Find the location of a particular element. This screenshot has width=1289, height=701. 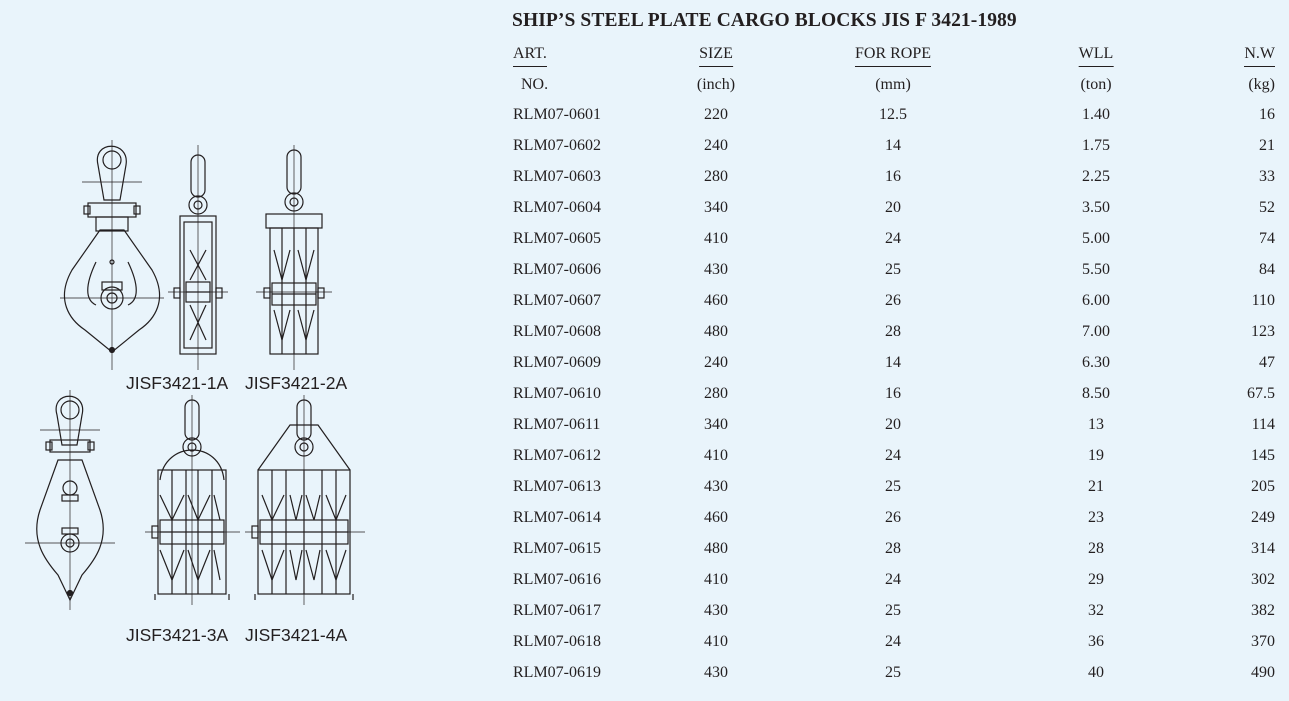

cell-wll: 40 is located at coordinates (1096, 672).